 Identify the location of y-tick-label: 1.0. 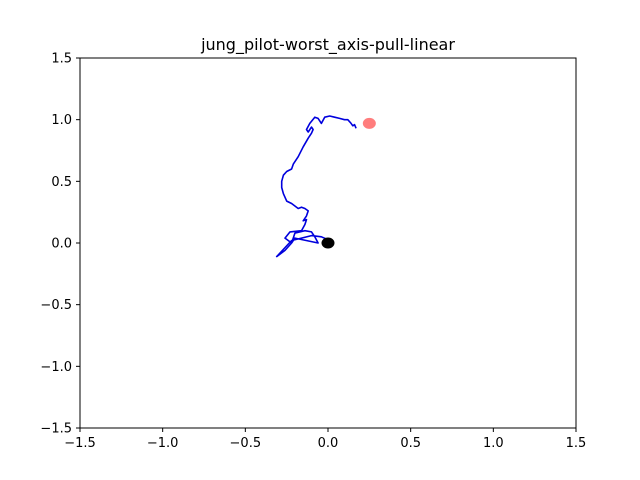
(61, 120).